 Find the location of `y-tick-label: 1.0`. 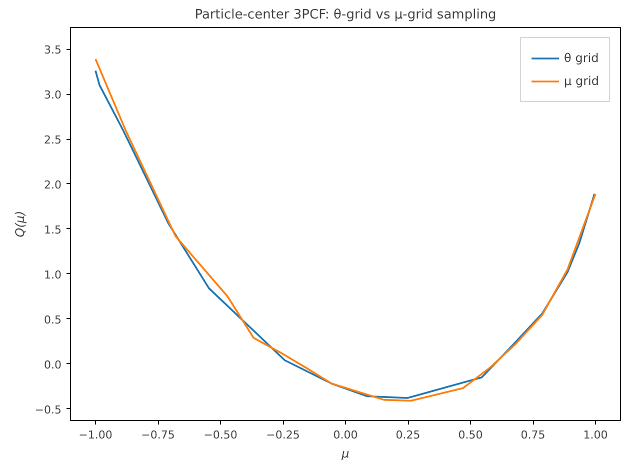

y-tick-label: 1.0 is located at coordinates (53, 275).